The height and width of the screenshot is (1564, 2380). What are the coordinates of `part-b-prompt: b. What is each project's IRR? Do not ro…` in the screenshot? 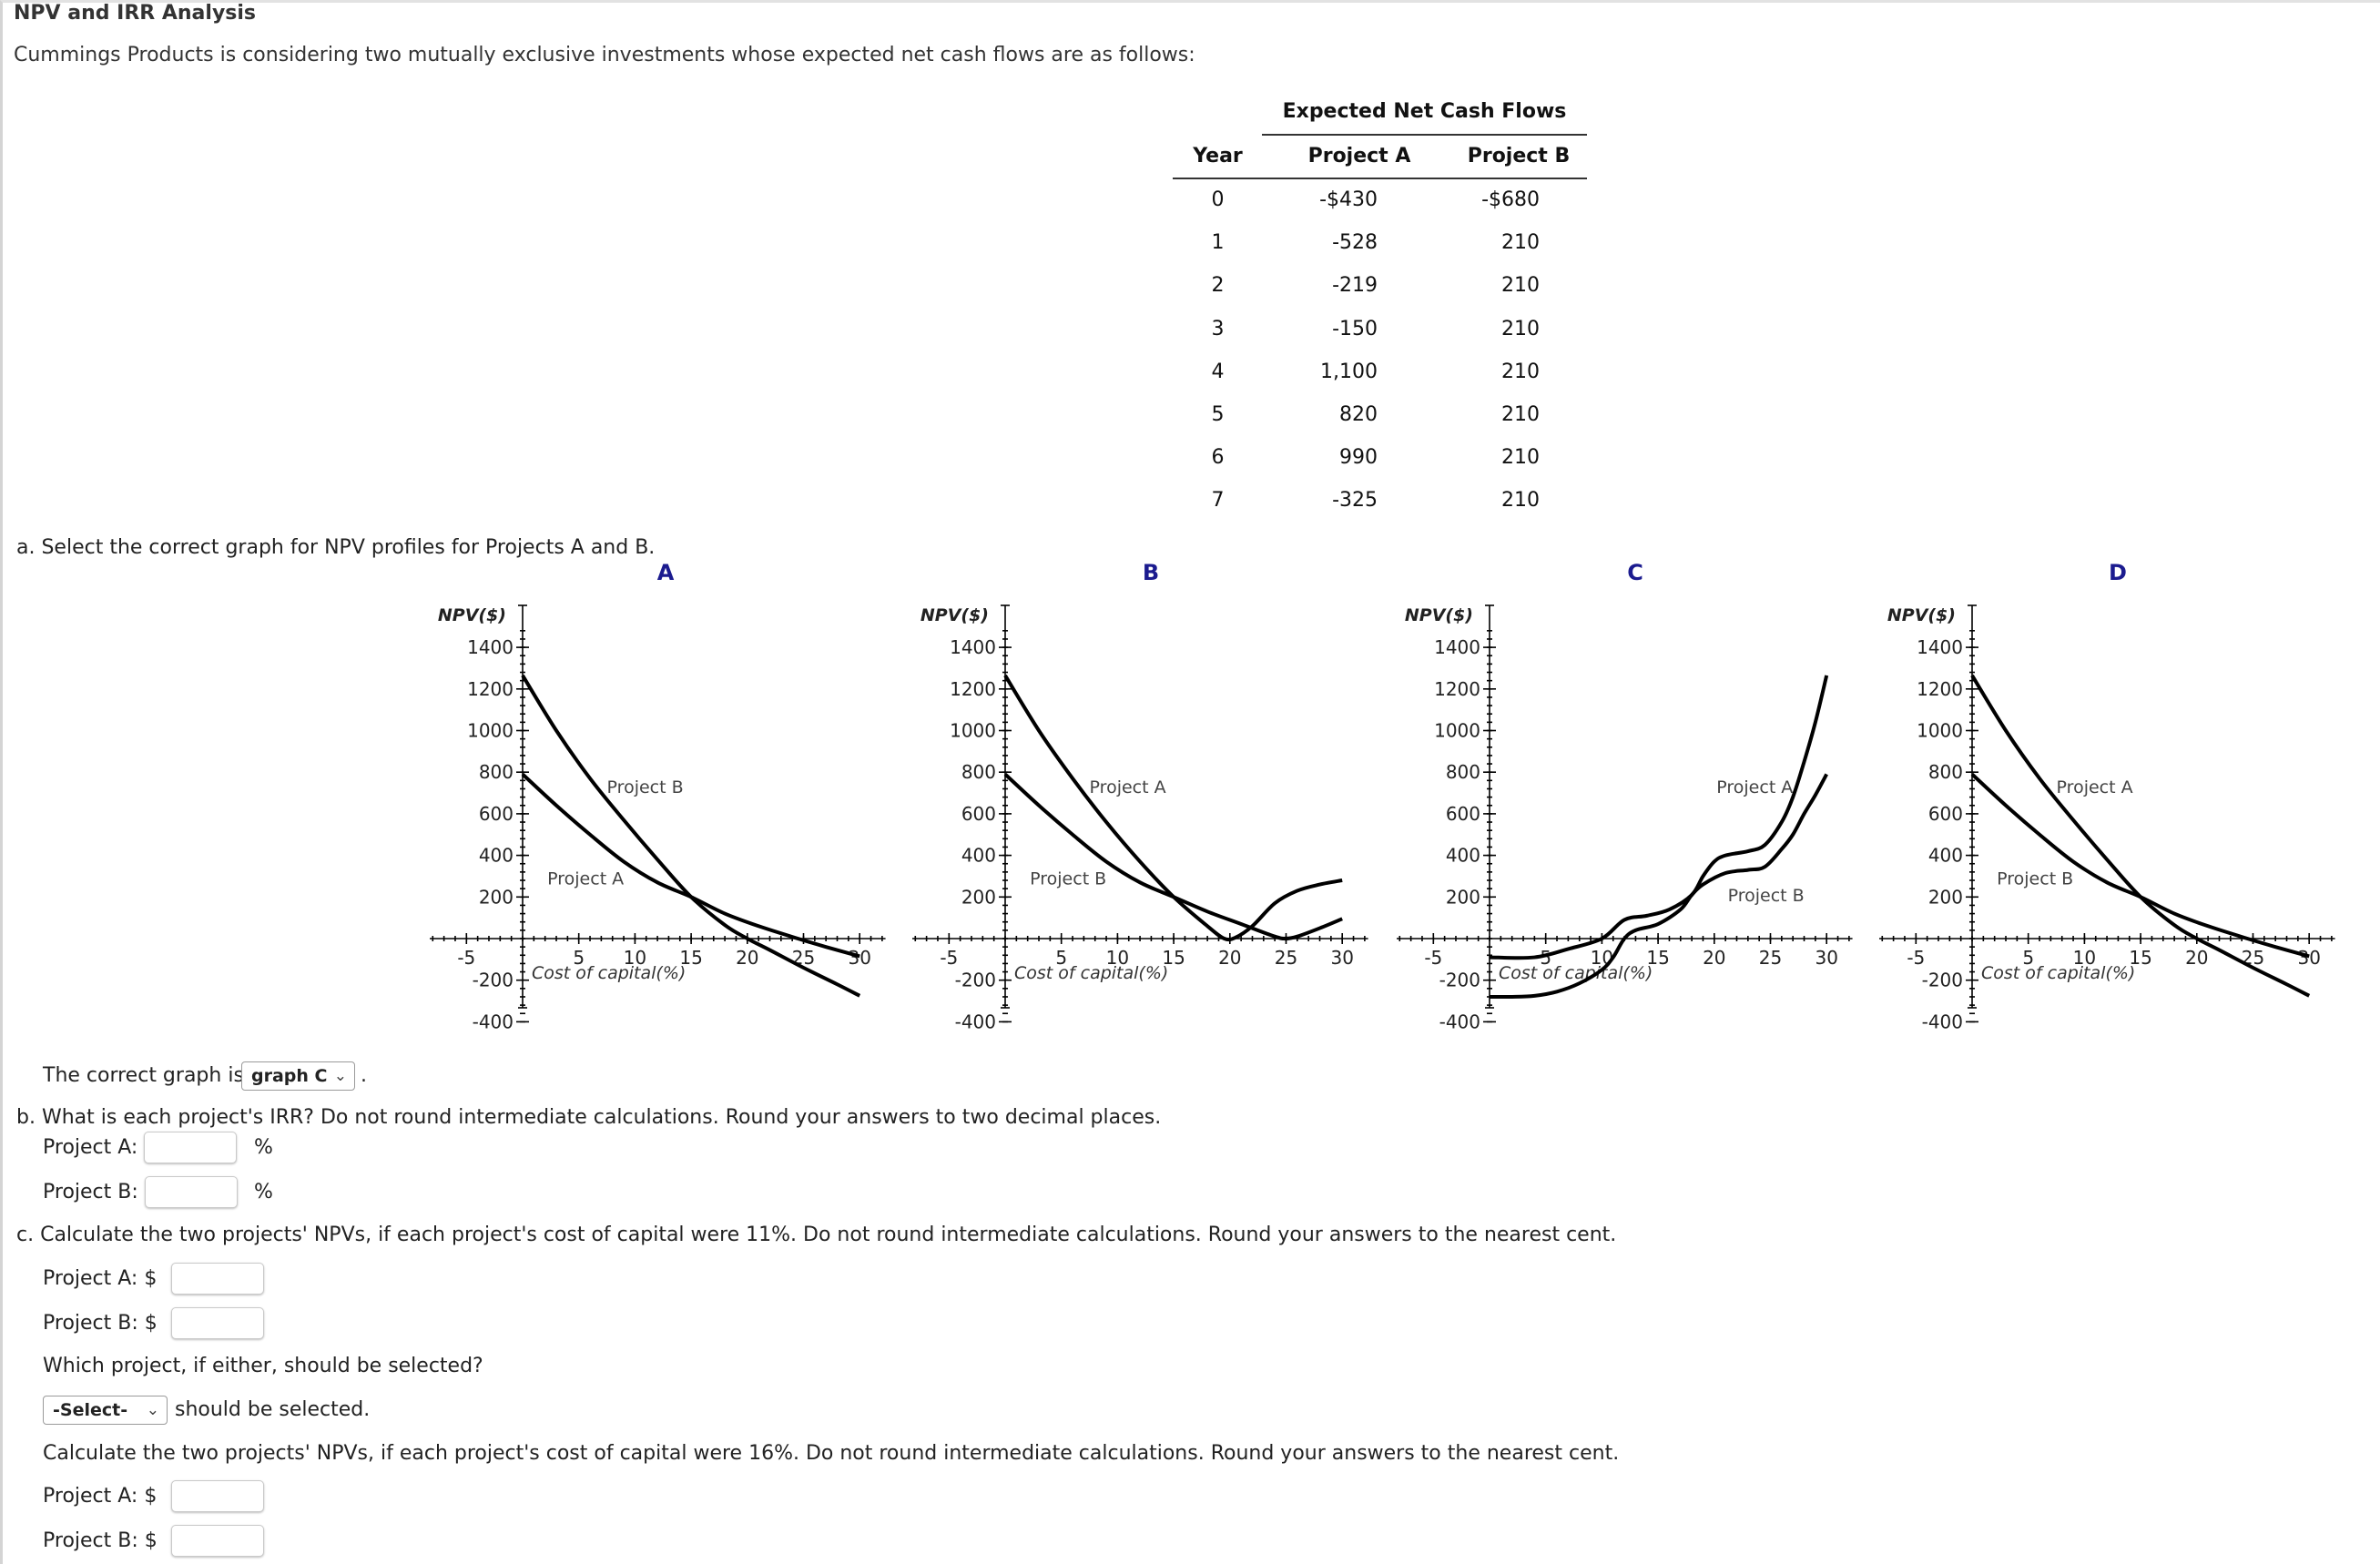 It's located at (589, 1118).